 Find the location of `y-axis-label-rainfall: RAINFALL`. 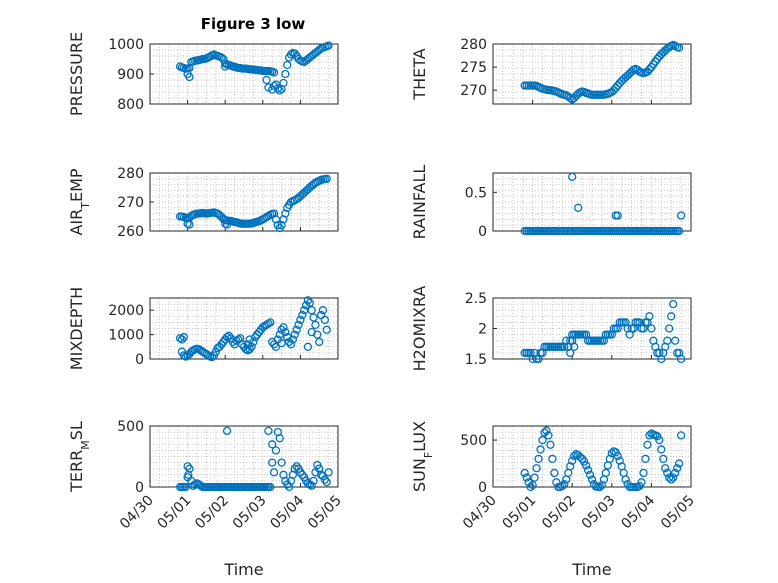

y-axis-label-rainfall: RAINFALL is located at coordinates (419, 202).